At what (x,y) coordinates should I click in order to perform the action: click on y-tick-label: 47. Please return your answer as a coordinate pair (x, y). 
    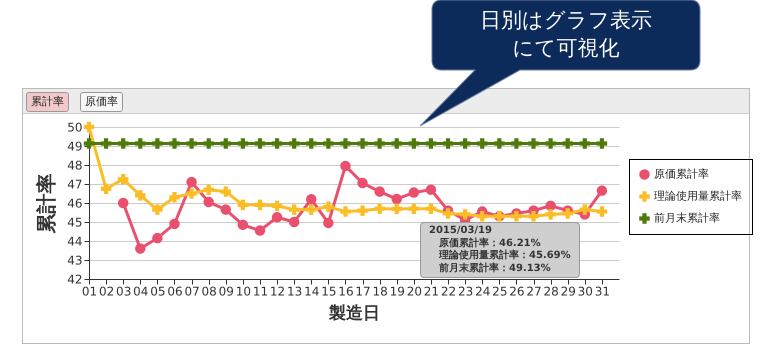
    Looking at the image, I should click on (74, 185).